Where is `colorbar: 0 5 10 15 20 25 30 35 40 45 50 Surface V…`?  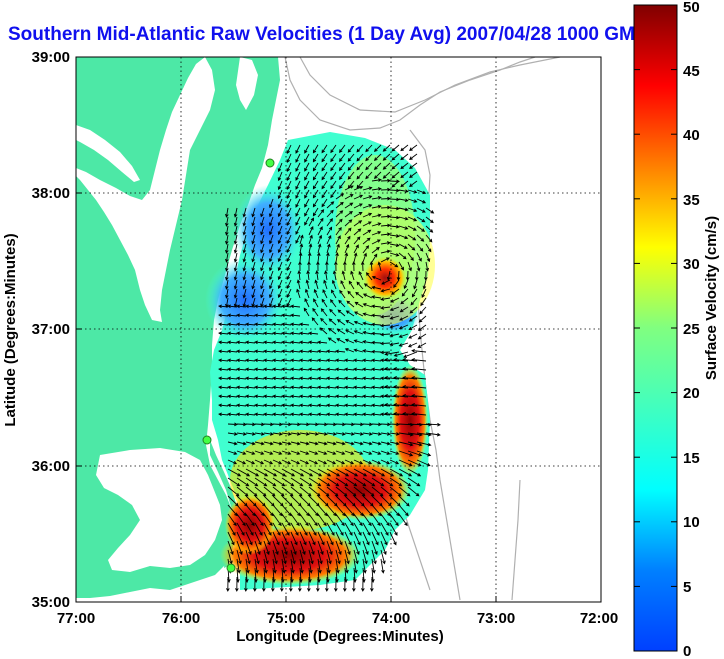
colorbar: 0 5 10 15 20 25 30 35 40 45 50 Surface V… is located at coordinates (676, 329).